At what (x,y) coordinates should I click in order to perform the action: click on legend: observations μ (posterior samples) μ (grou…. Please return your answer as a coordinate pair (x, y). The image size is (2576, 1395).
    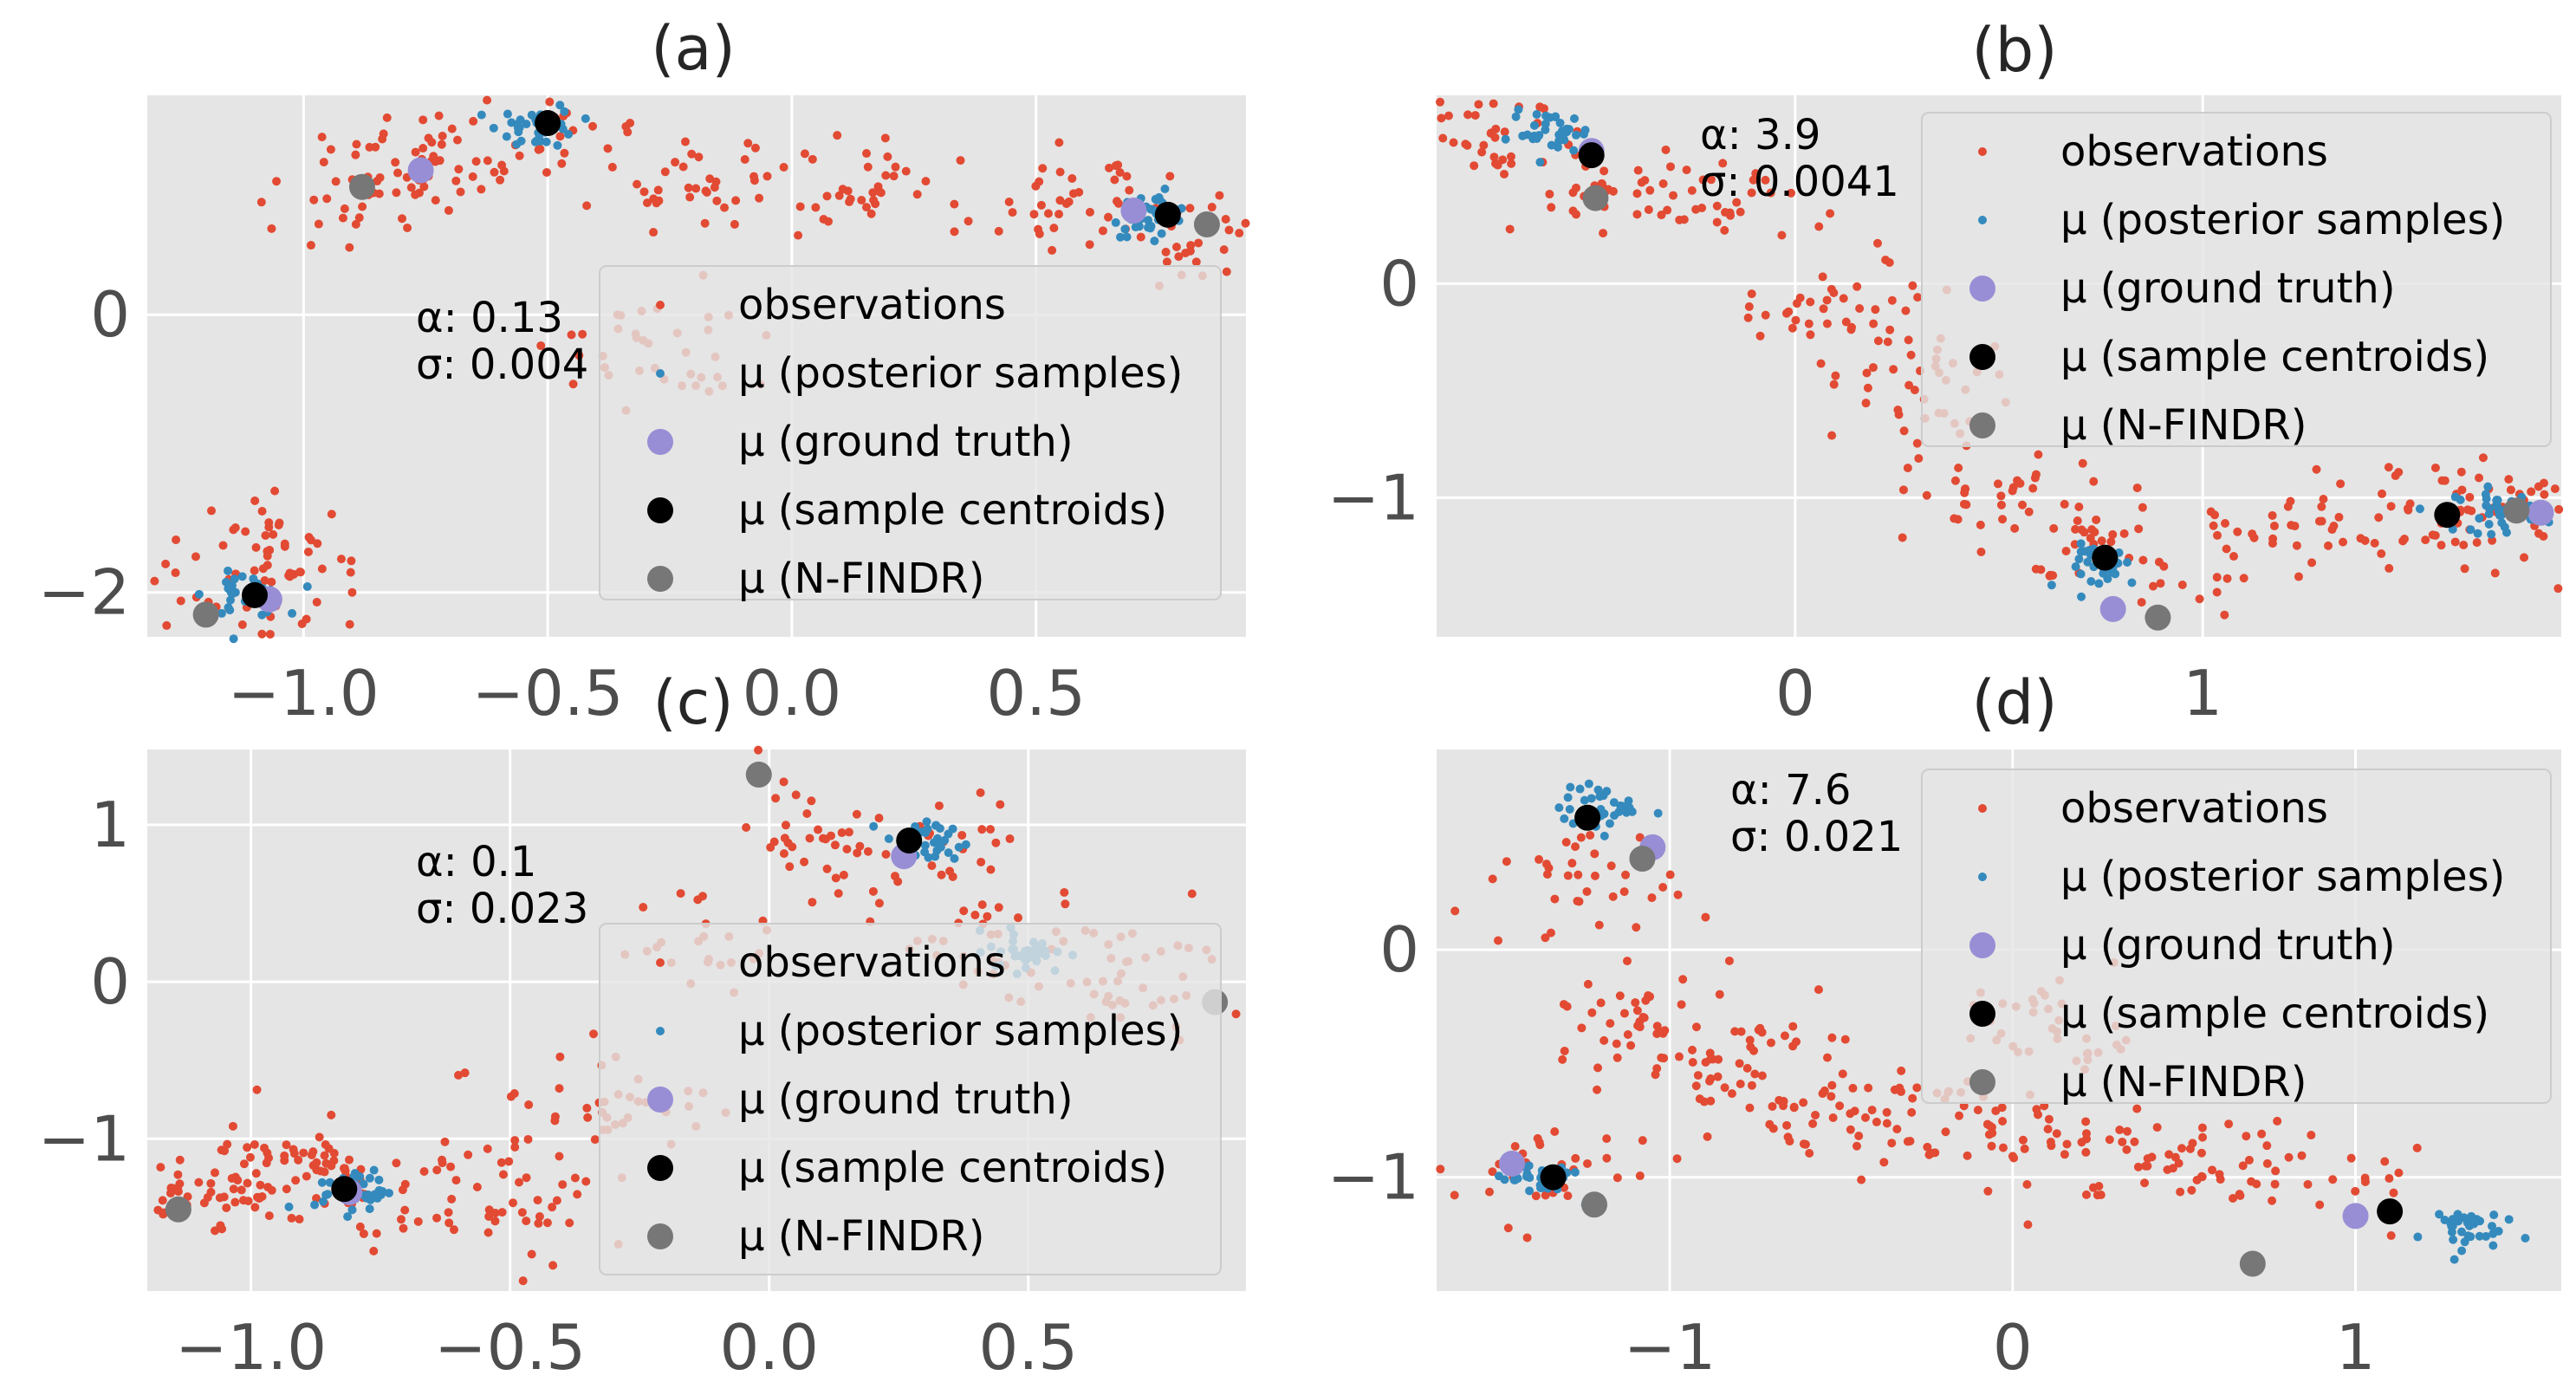
    Looking at the image, I should click on (911, 1099).